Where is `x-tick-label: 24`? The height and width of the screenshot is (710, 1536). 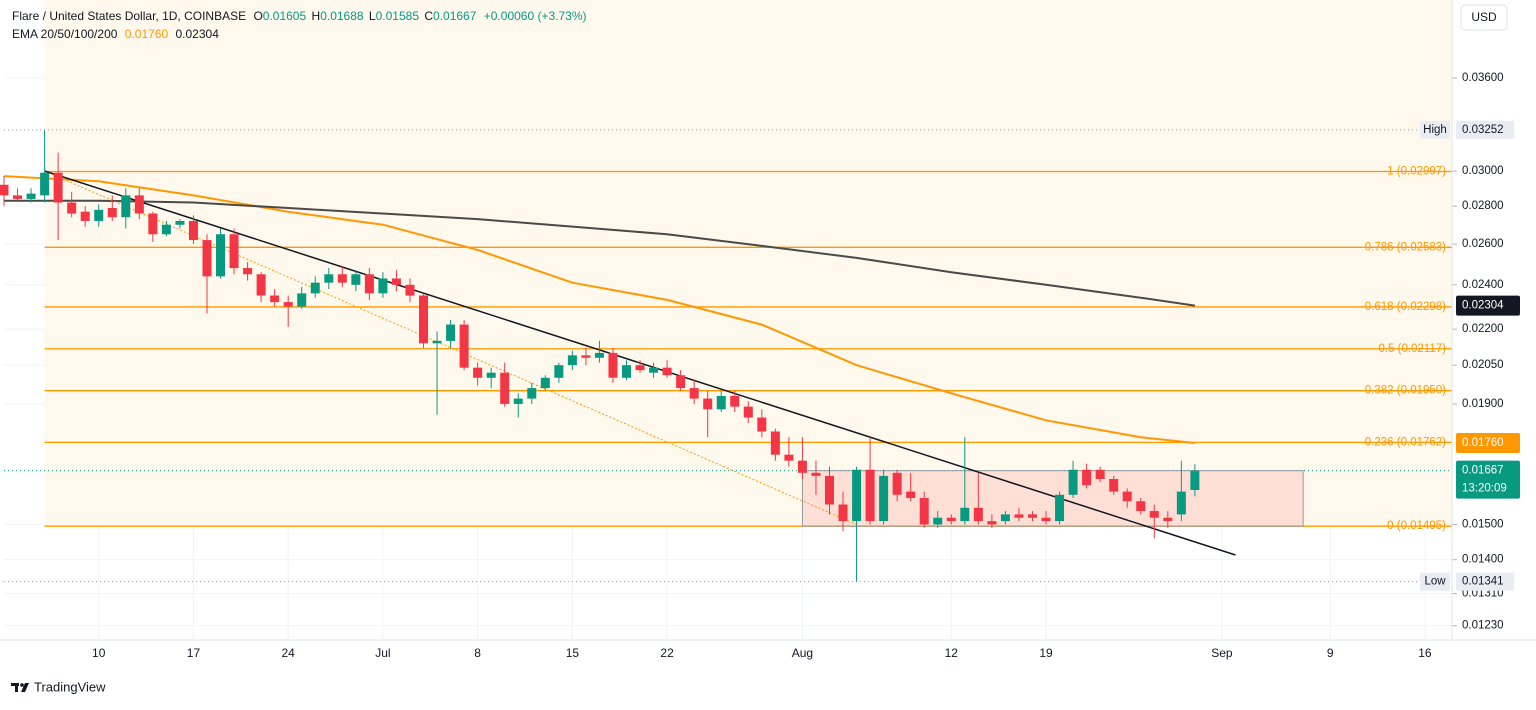
x-tick-label: 24 is located at coordinates (289, 653).